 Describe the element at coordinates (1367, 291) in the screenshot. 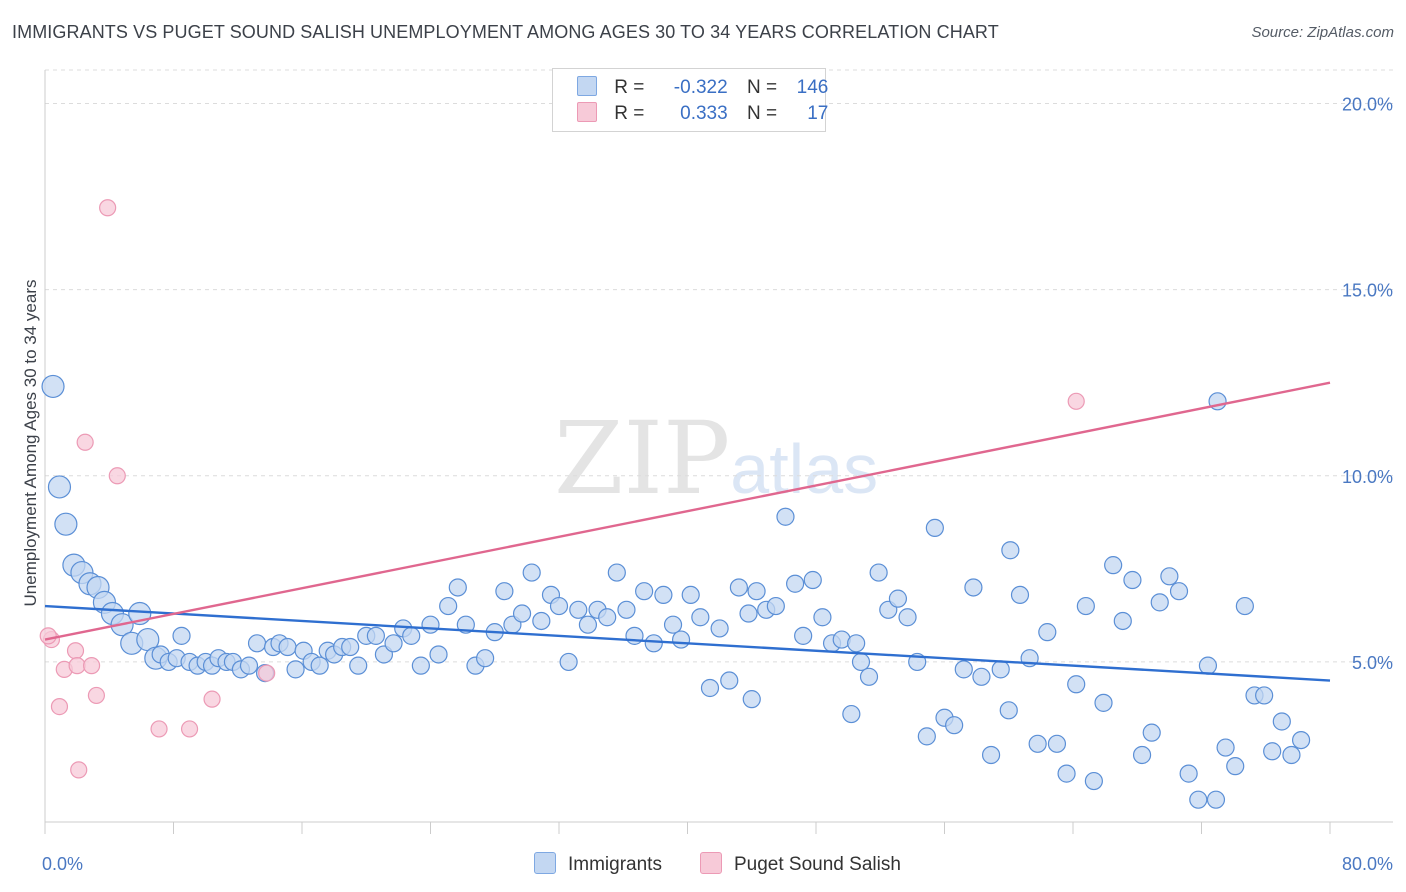

I see `y-tick-label: 15.0%` at that location.